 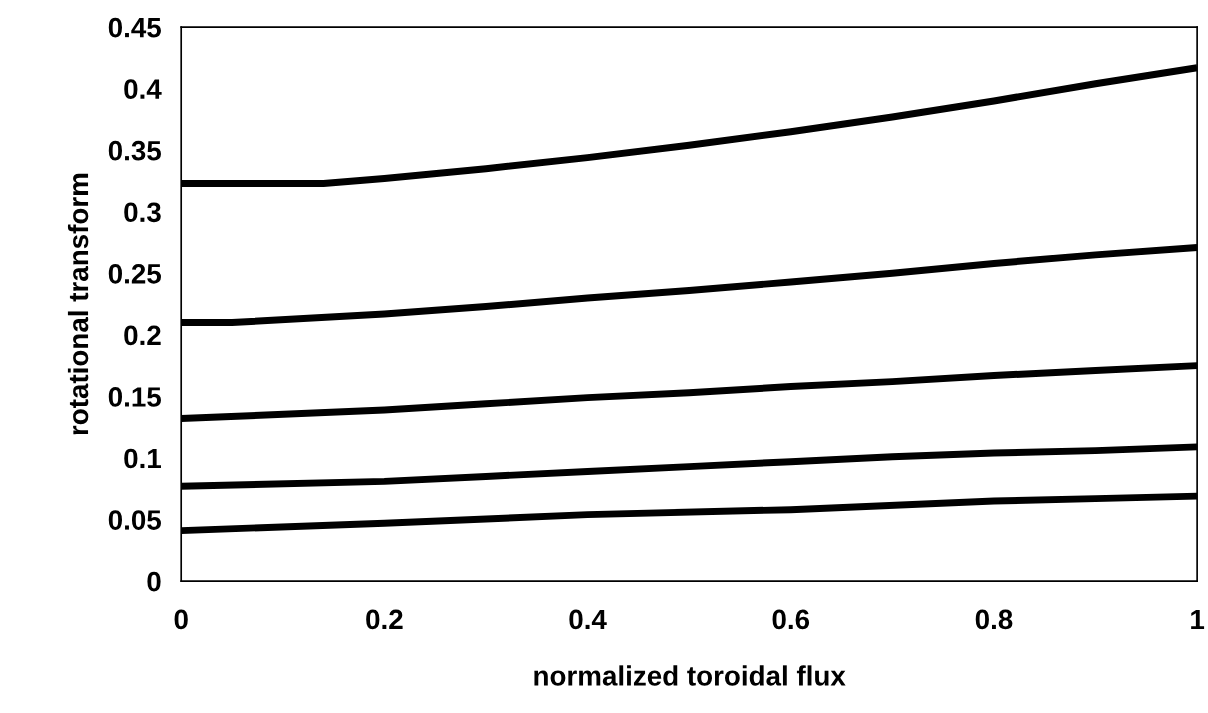 I want to click on x-tick-label: 0.8, so click(x=994, y=619).